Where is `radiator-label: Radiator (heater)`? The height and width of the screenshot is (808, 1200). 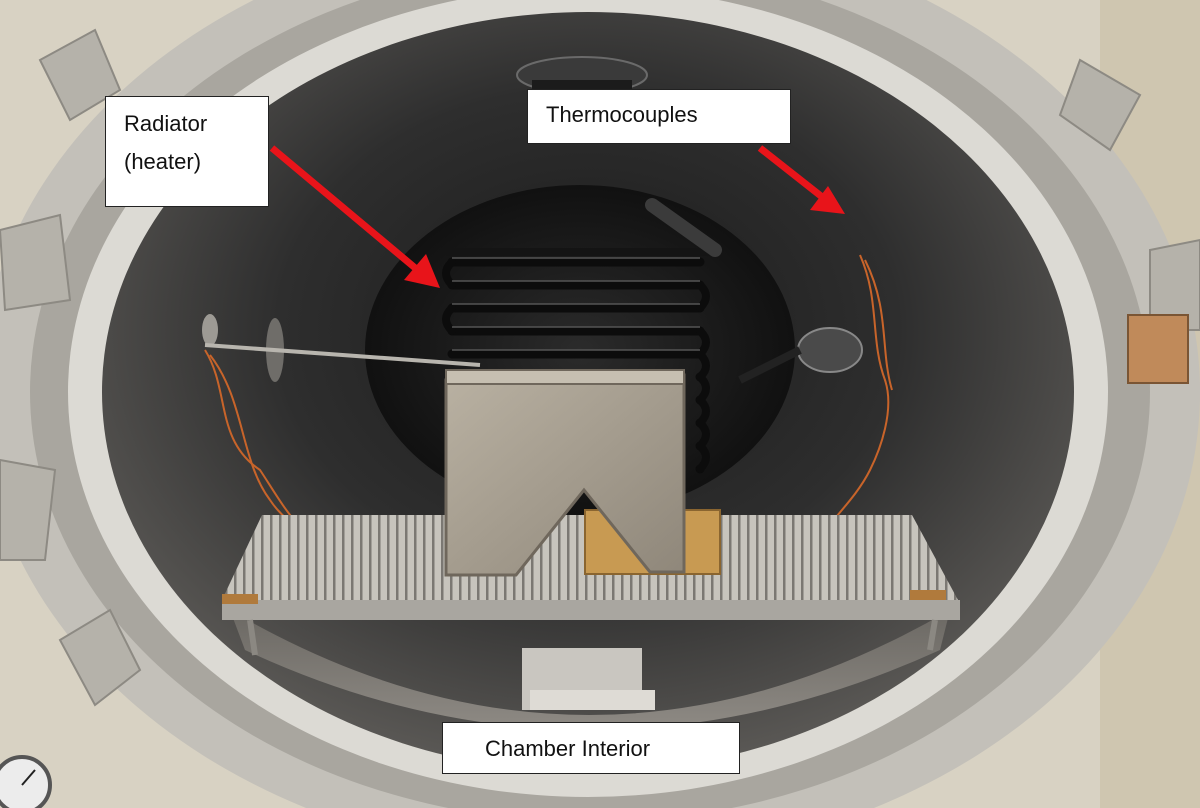 radiator-label: Radiator (heater) is located at coordinates (187, 151).